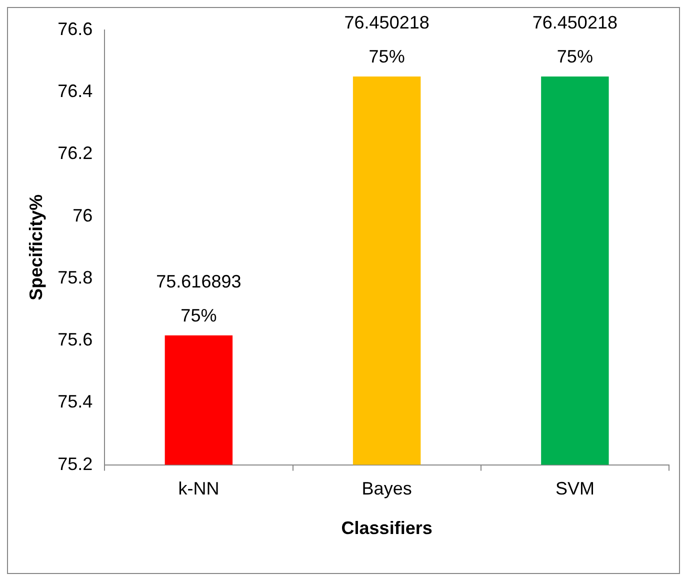  I want to click on x-tick-label: Bayes, so click(387, 488).